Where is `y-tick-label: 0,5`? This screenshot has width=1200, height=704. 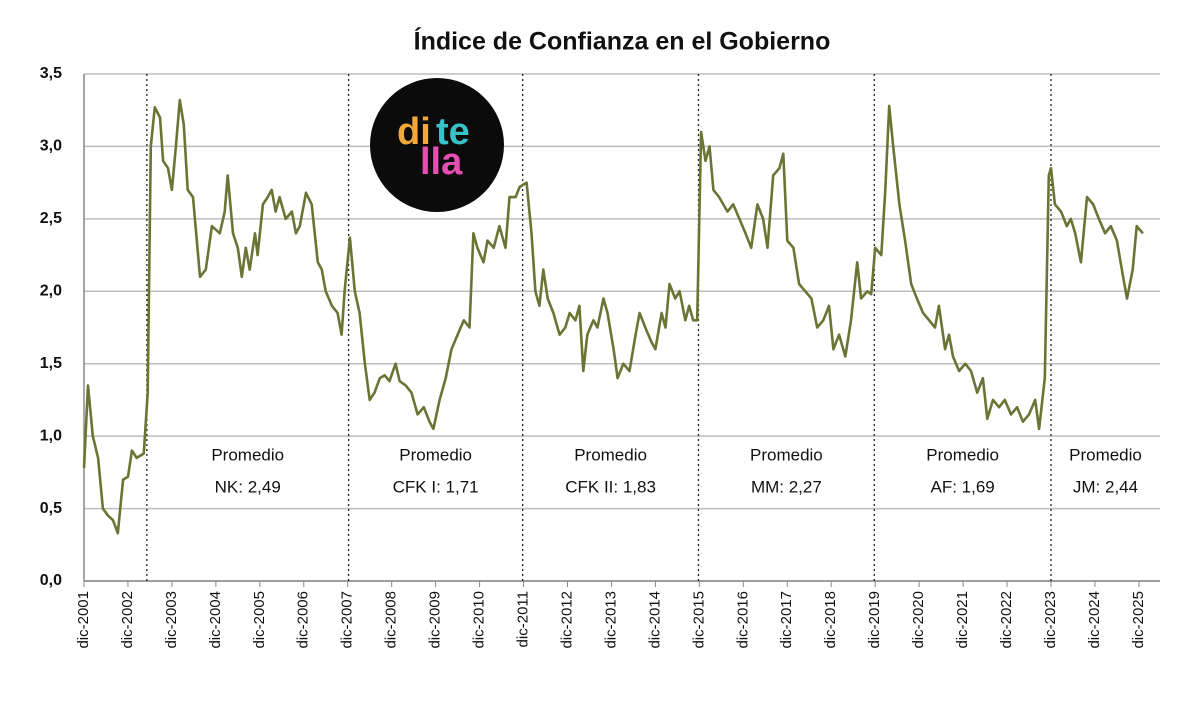
y-tick-label: 0,5 is located at coordinates (51, 508).